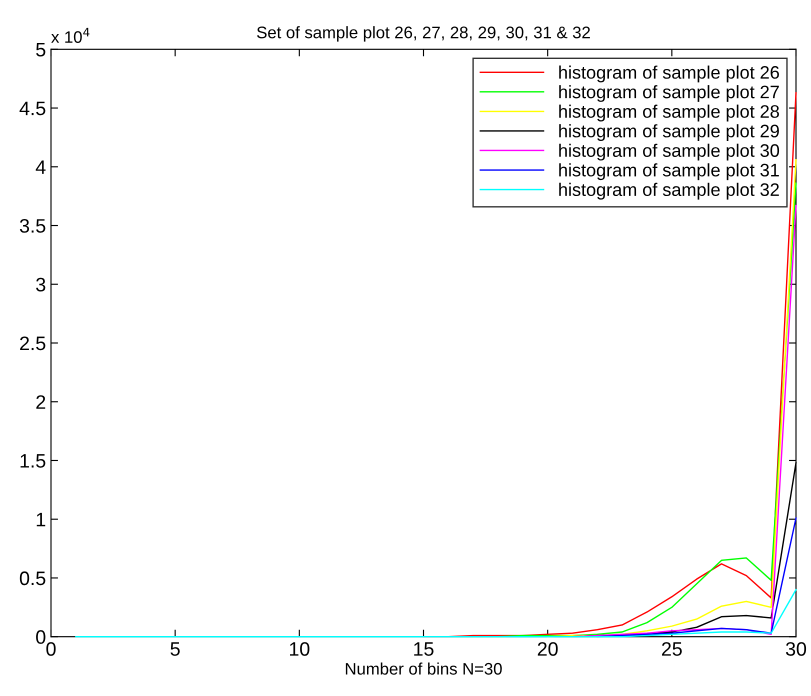 The height and width of the screenshot is (696, 811). What do you see at coordinates (669, 171) in the screenshot?
I see `legend-label: histogram of sample plot 31` at bounding box center [669, 171].